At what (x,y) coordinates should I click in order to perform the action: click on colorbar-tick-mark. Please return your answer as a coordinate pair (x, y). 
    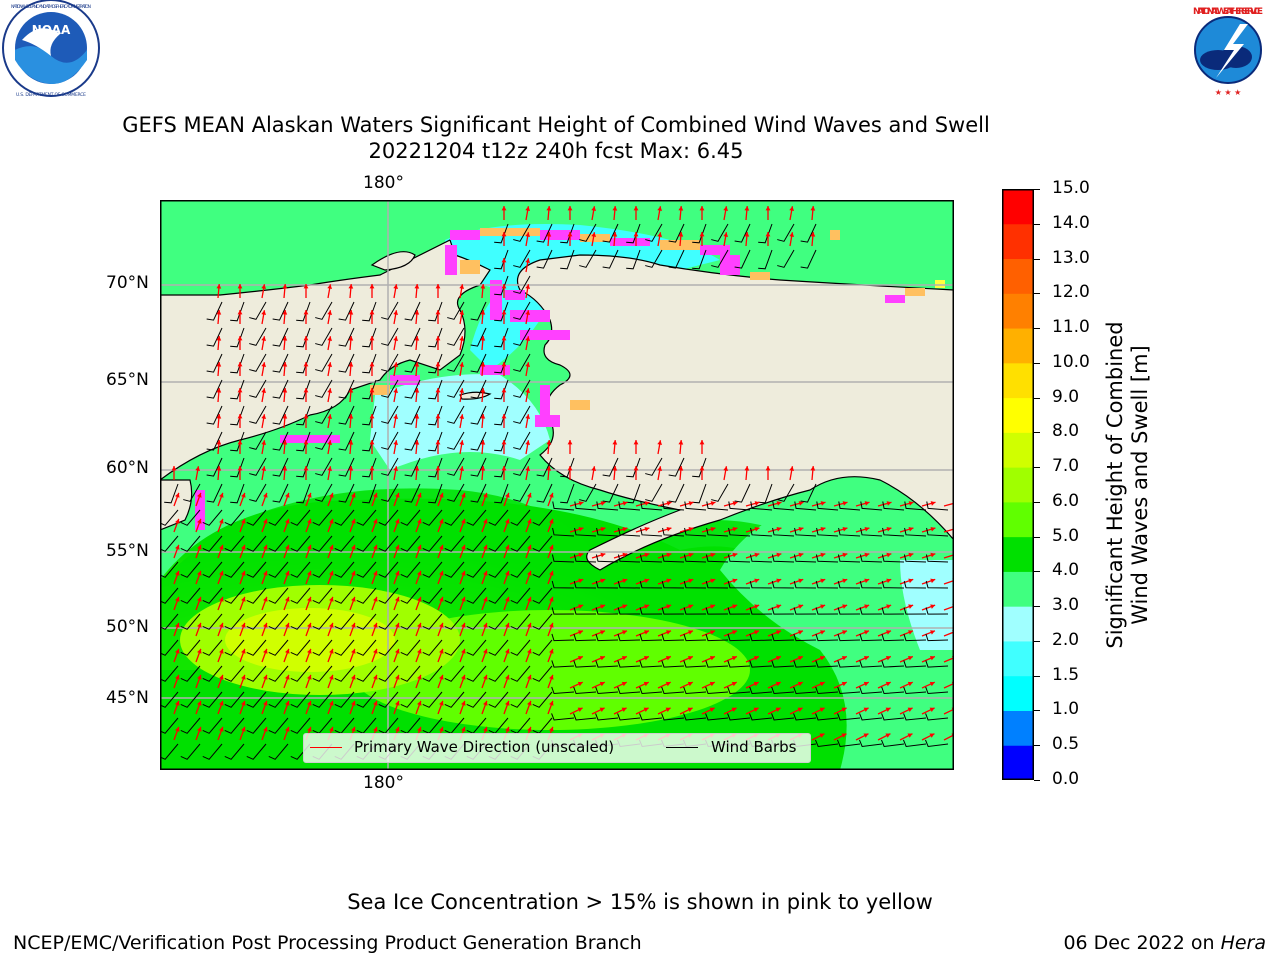
    Looking at the image, I should click on (1037, 294).